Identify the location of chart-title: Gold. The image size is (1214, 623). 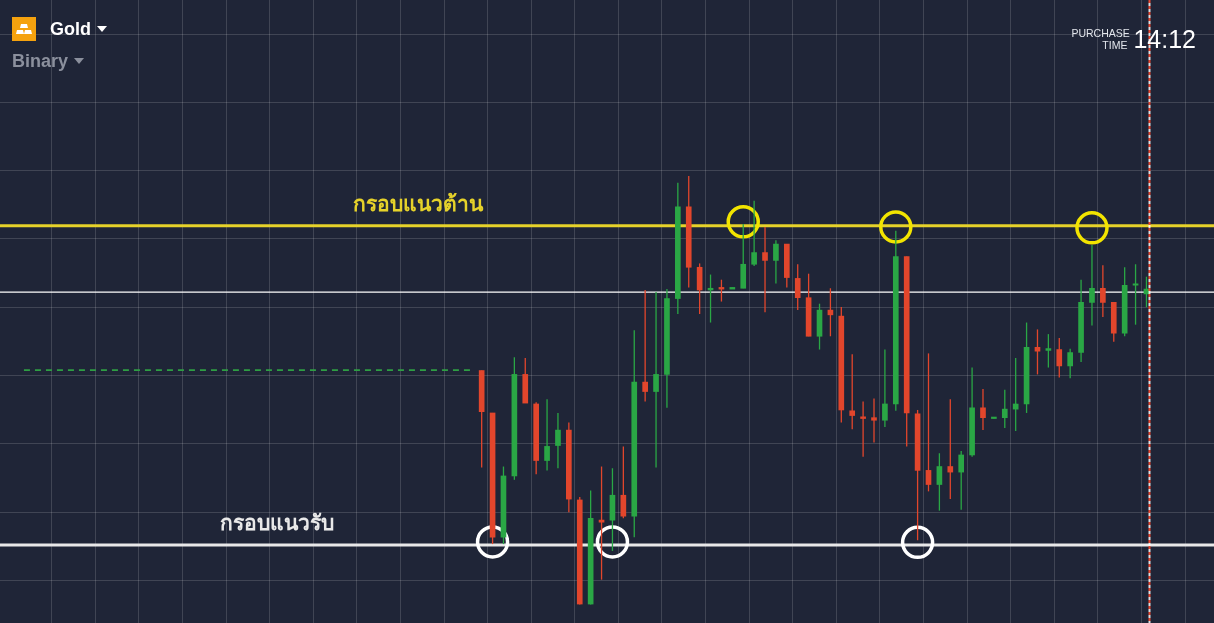
(70, 29).